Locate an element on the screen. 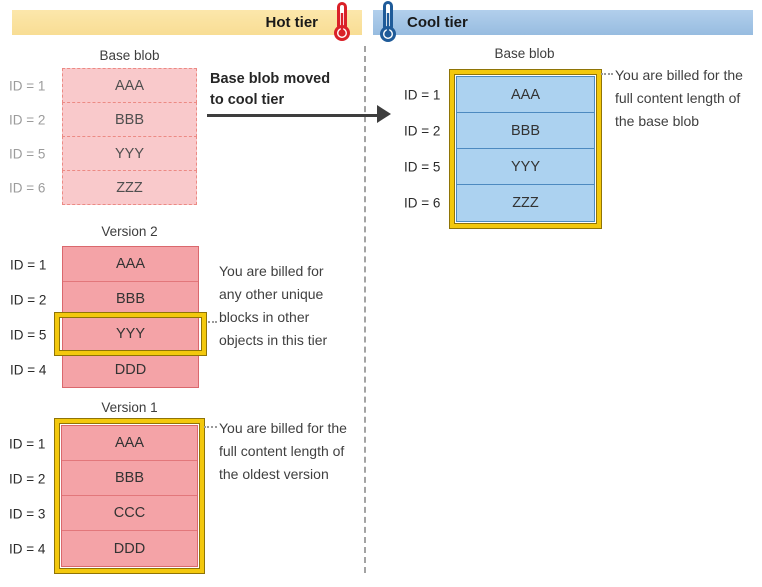 The height and width of the screenshot is (587, 762). version1-title: Version 1 is located at coordinates (129, 407).